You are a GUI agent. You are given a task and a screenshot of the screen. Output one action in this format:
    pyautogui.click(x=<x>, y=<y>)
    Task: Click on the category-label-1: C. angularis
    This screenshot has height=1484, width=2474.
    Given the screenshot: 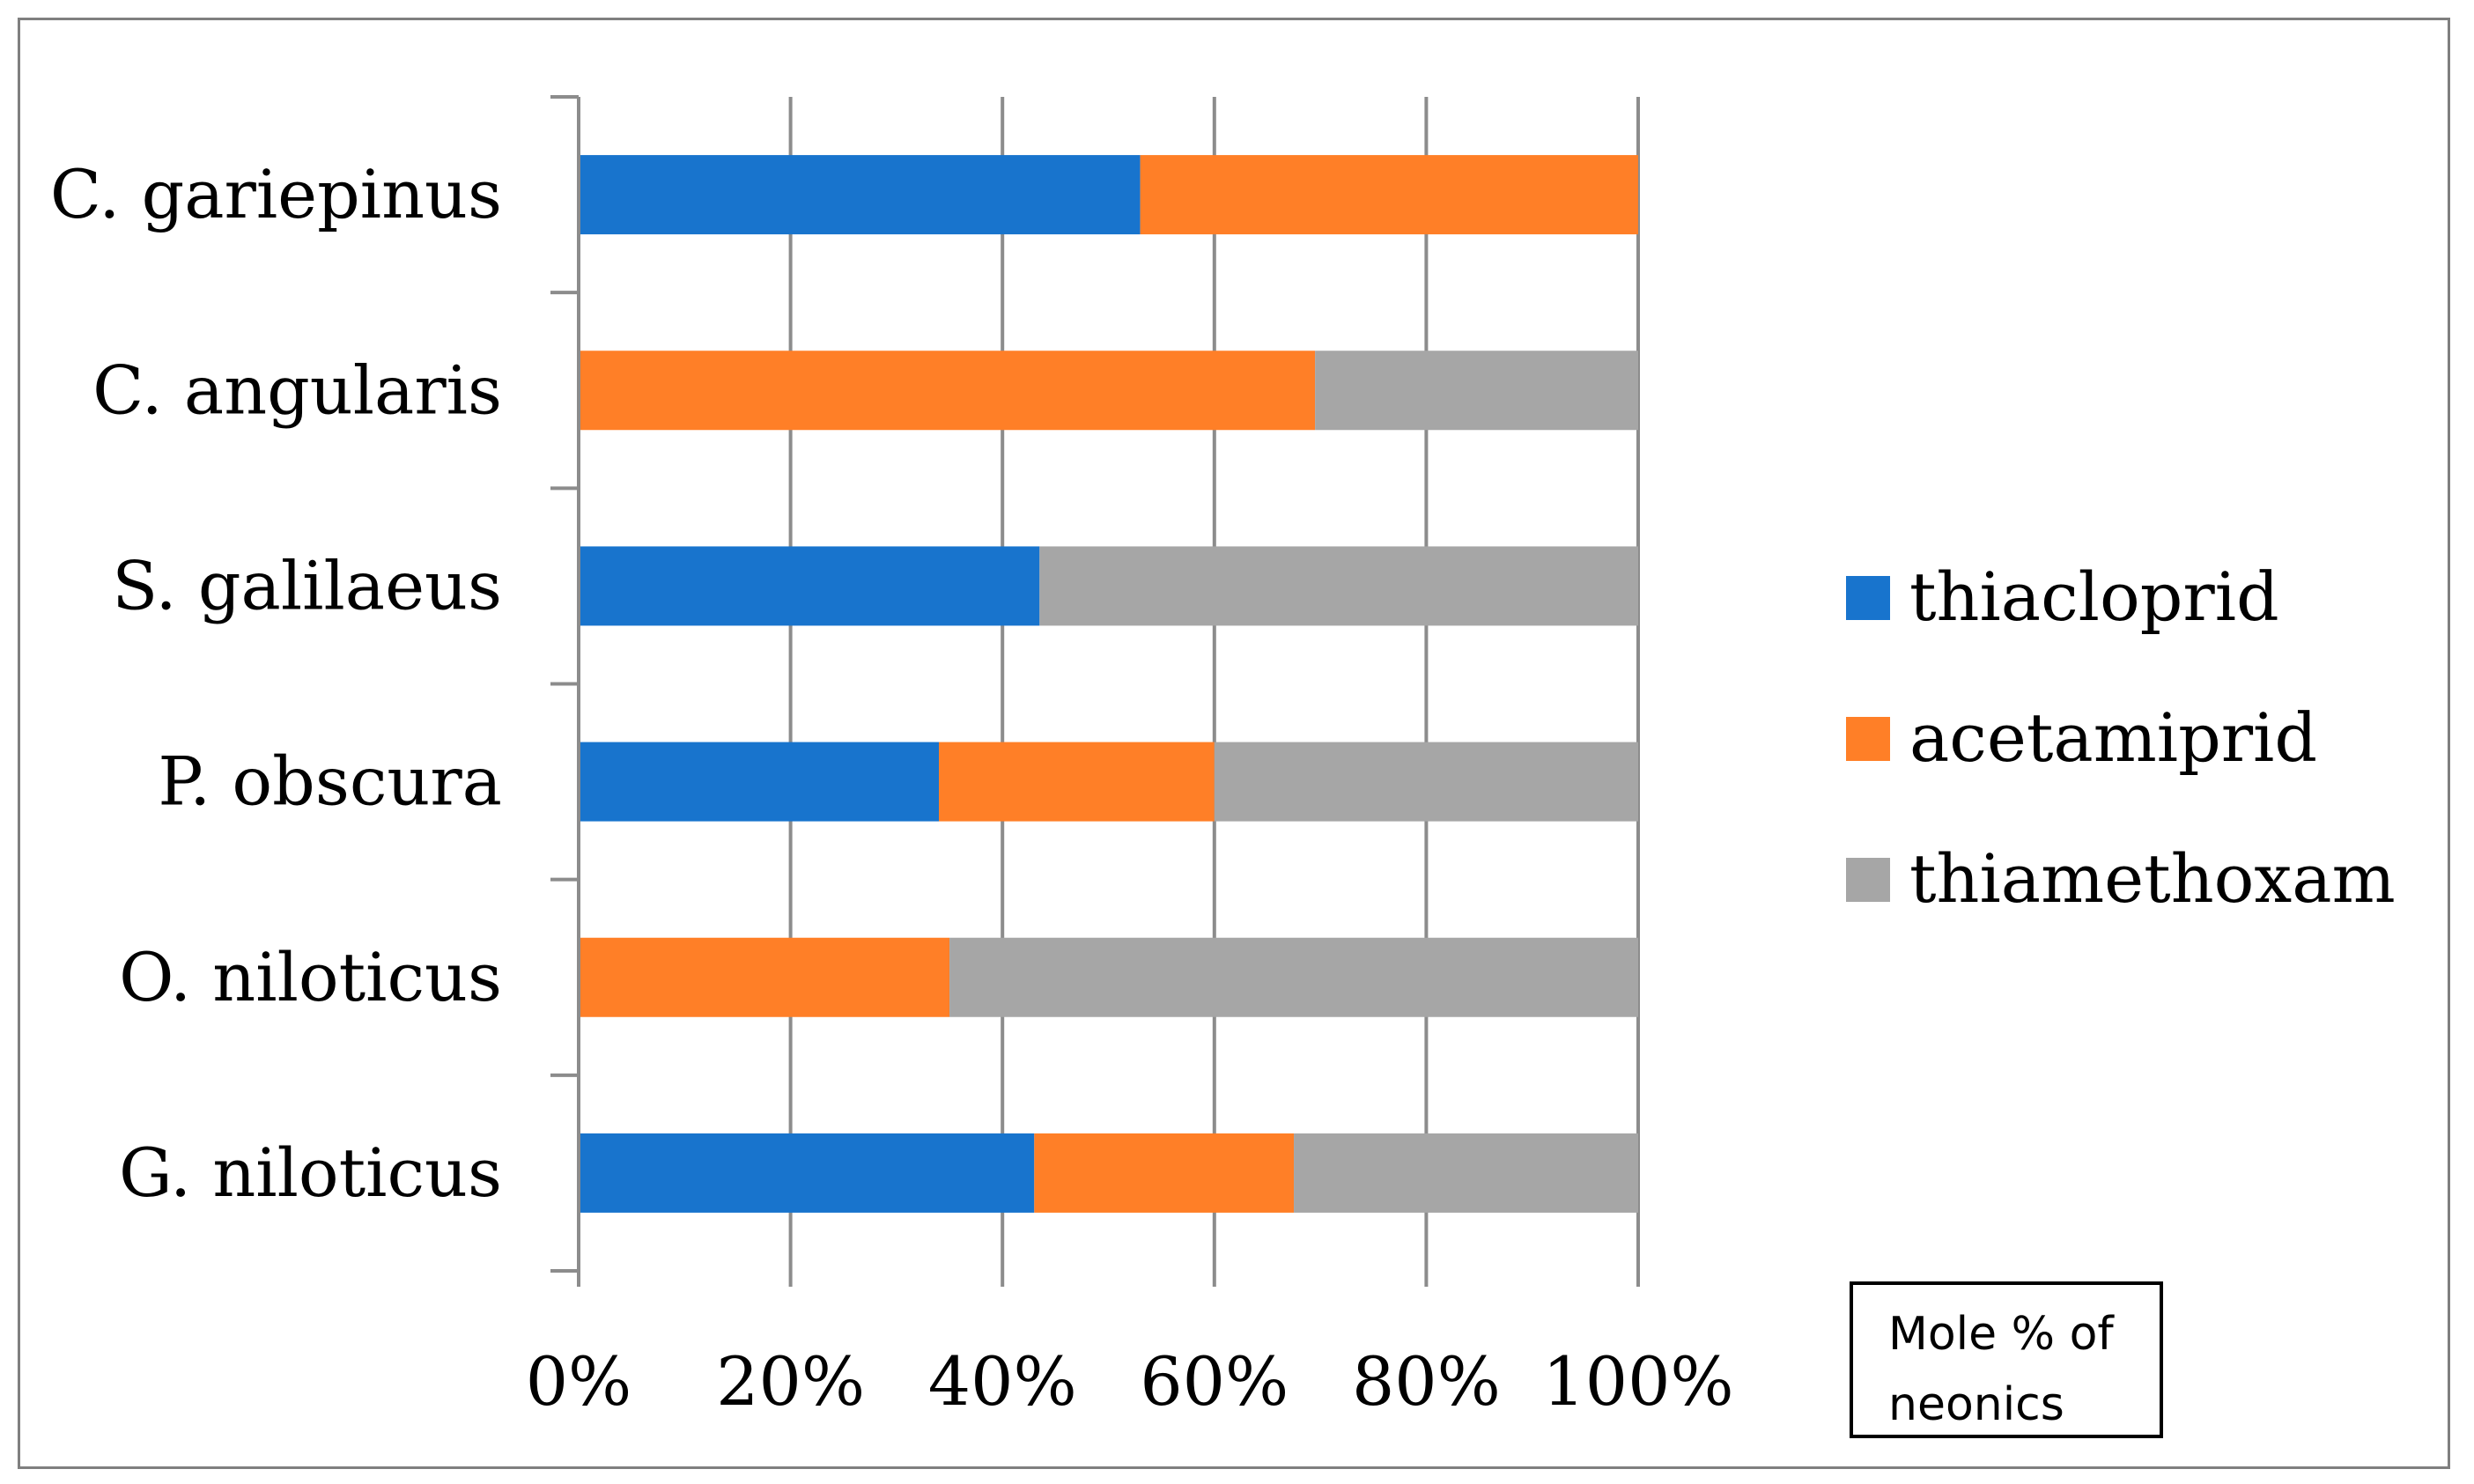 What is the action you would take?
    pyautogui.click(x=297, y=390)
    